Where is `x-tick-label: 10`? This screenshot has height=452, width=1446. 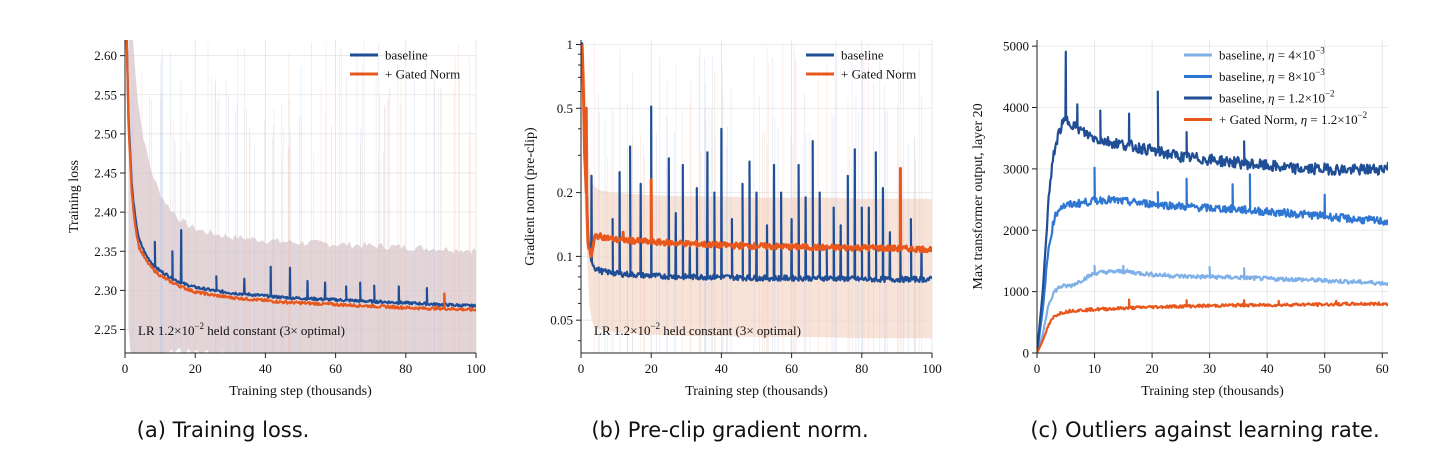
x-tick-label: 10 is located at coordinates (1094, 368).